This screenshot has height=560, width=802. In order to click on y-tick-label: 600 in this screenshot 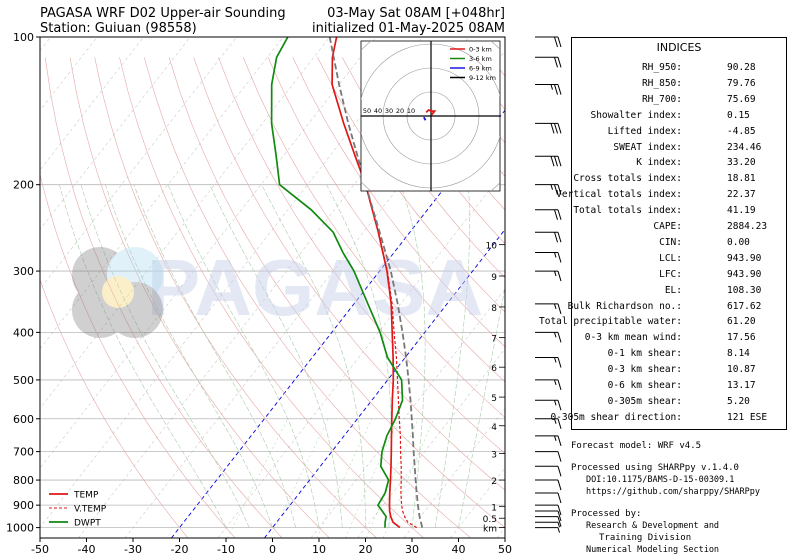, I will do `click(23, 419)`.